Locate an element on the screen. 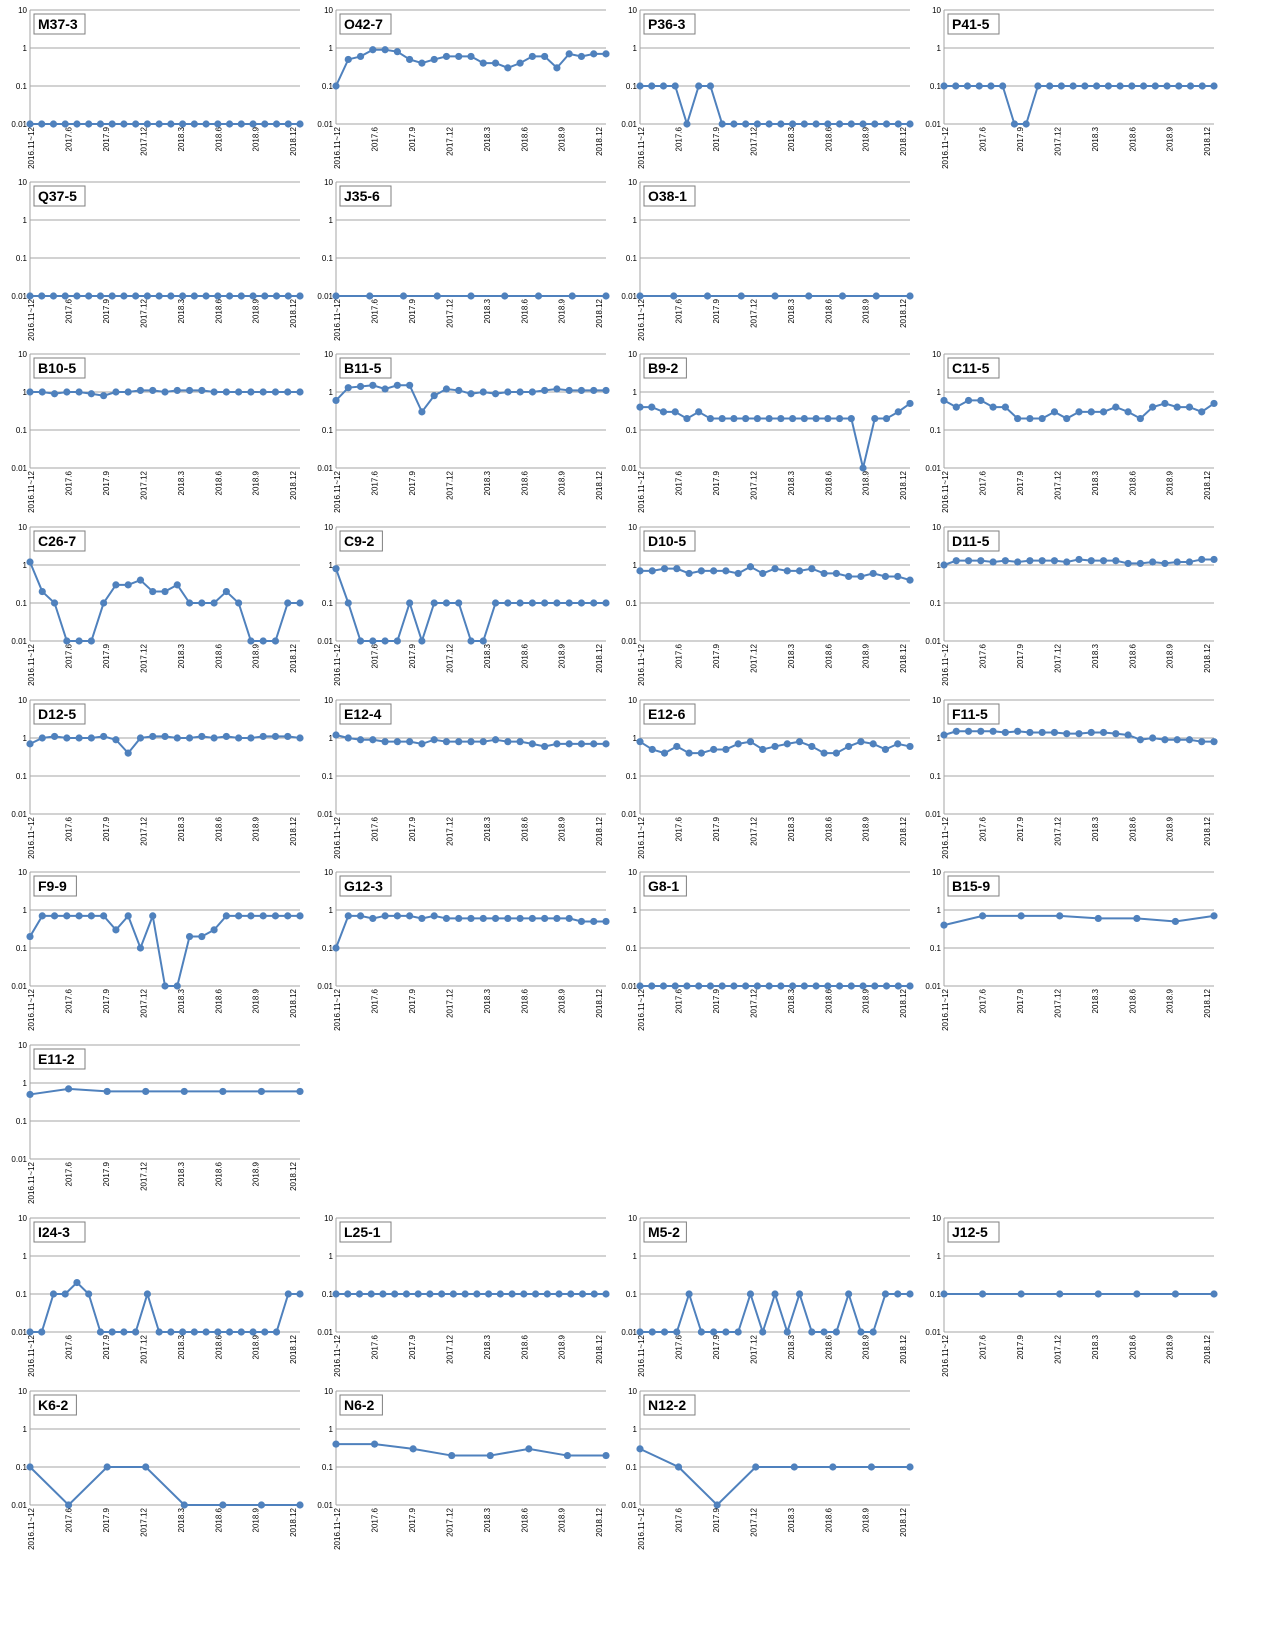 The width and height of the screenshot is (1263, 1629). y-tick-label: 1 is located at coordinates (635, 738).